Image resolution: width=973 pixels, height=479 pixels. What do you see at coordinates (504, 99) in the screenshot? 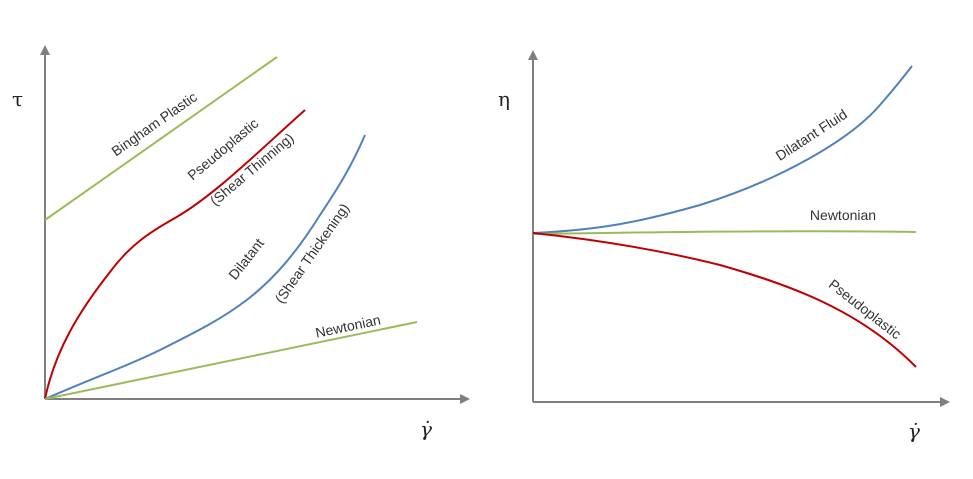
I see `y-axis-label: η` at bounding box center [504, 99].